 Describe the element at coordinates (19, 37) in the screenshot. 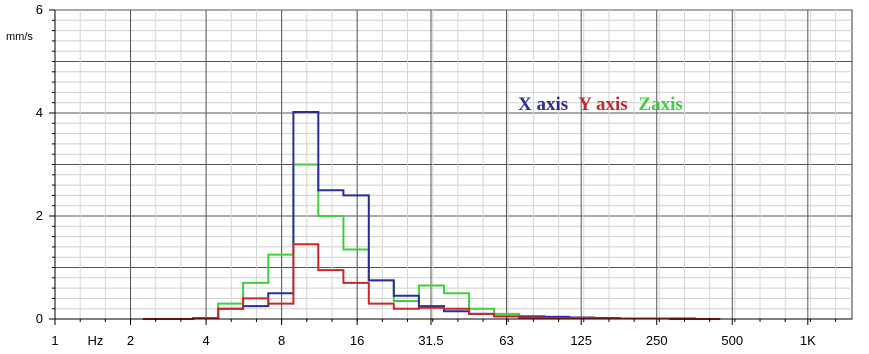

I see `y-axis-unit-label: mm/s` at that location.